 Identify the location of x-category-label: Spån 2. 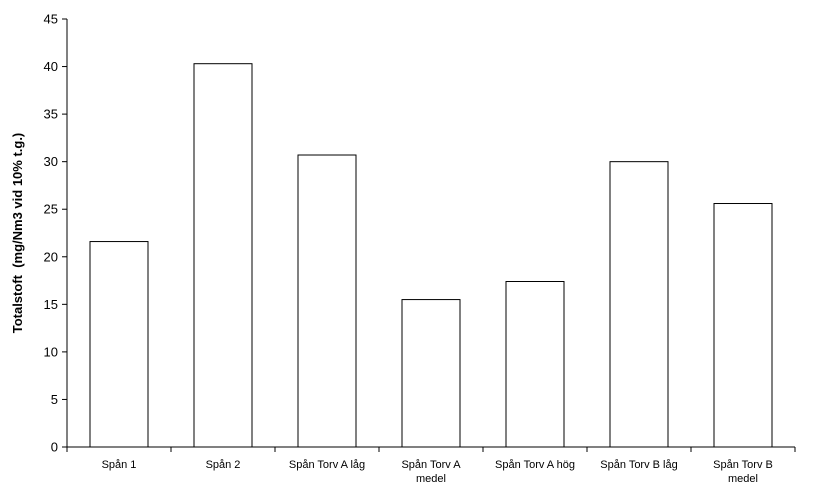
(223, 465).